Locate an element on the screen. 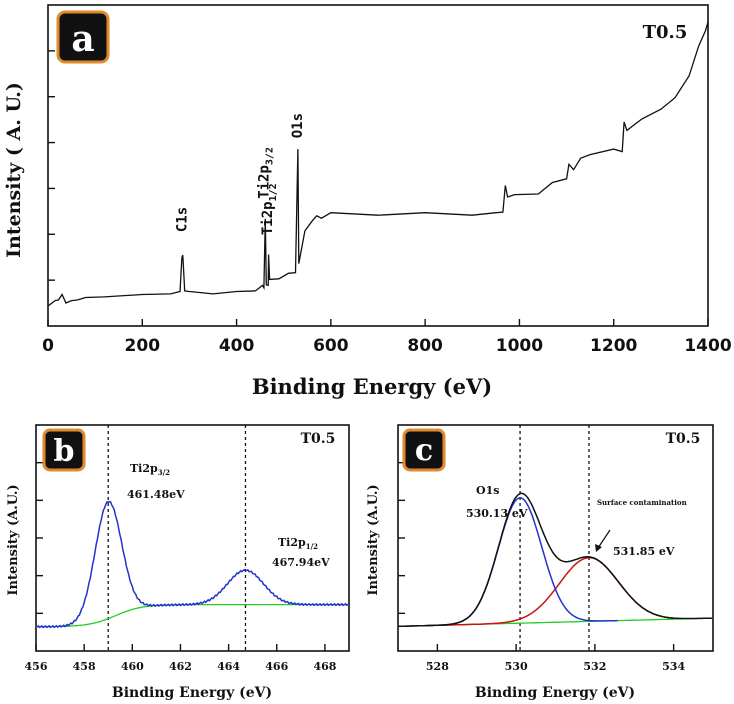 Image resolution: width=734 pixels, height=704 pixels. panel-c-badge-letter: c is located at coordinates (424, 450).